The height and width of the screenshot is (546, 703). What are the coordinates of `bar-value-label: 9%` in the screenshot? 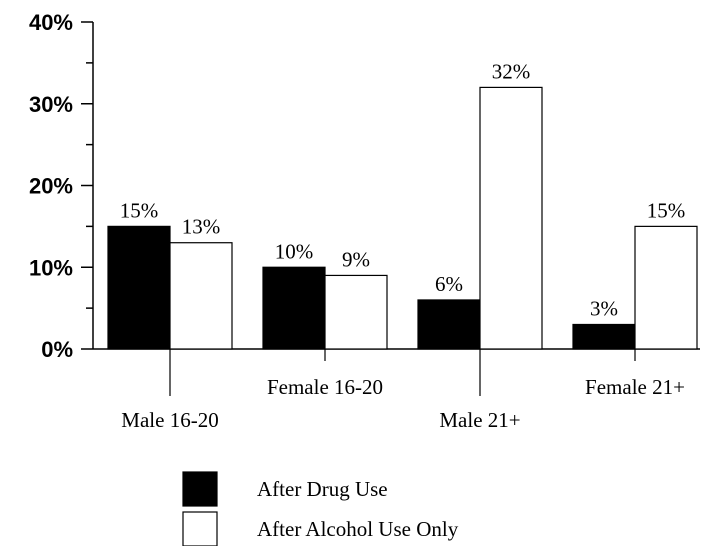 It's located at (356, 259).